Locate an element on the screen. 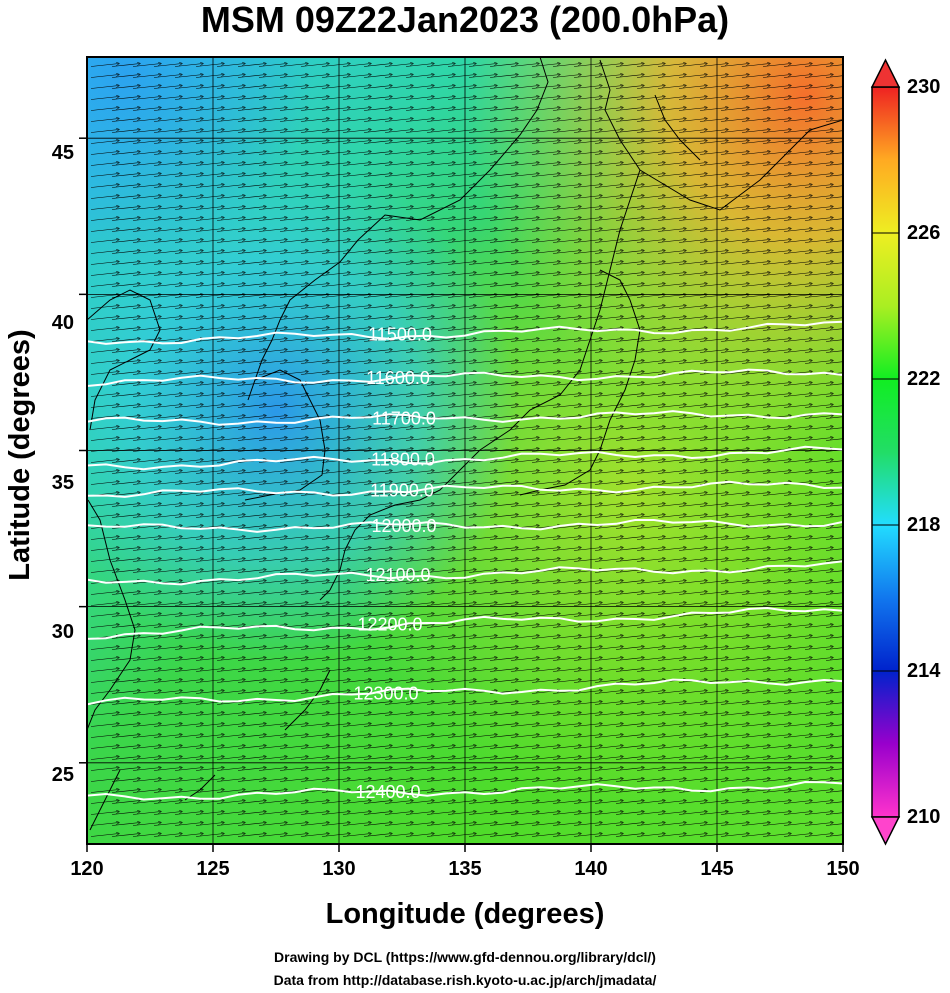 Image resolution: width=950 pixels, height=993 pixels. x-tick-label: 125 is located at coordinates (213, 869).